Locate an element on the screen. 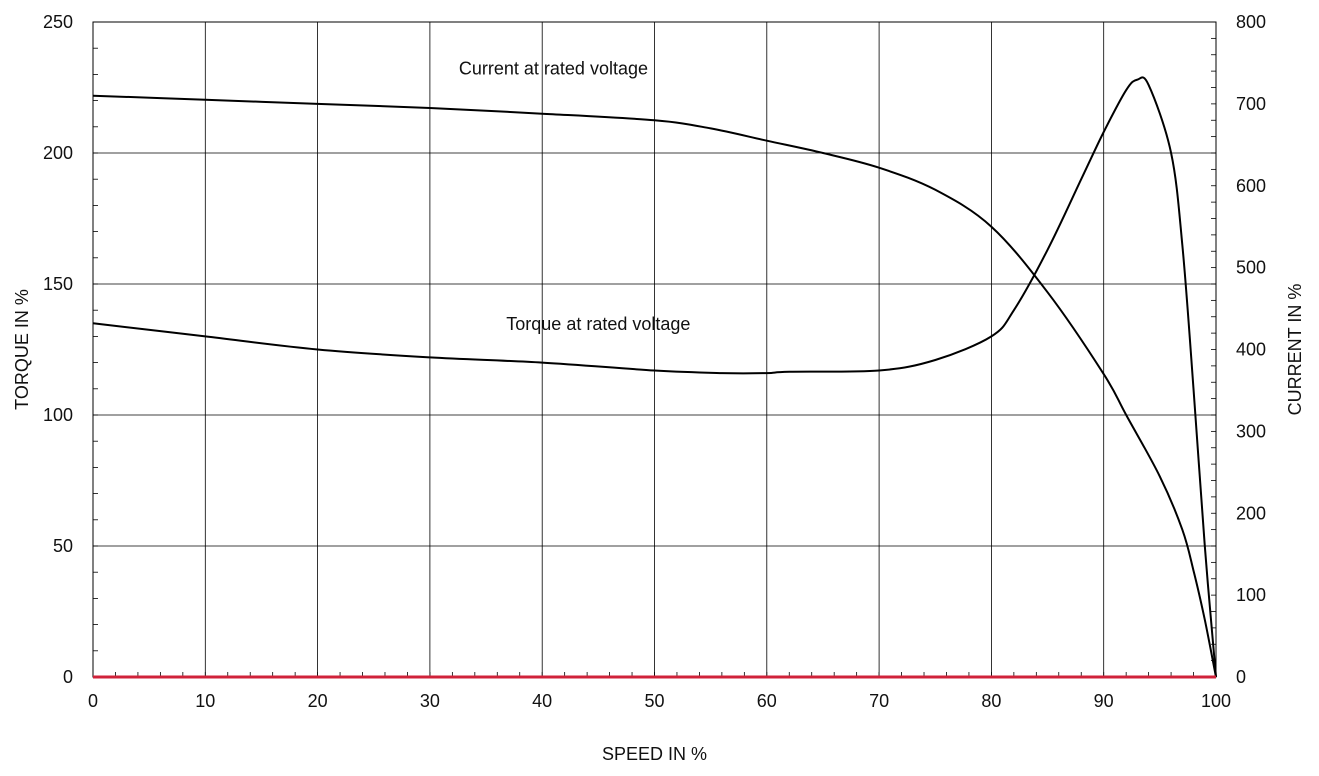  y-tick-label: 200 is located at coordinates (58, 153).